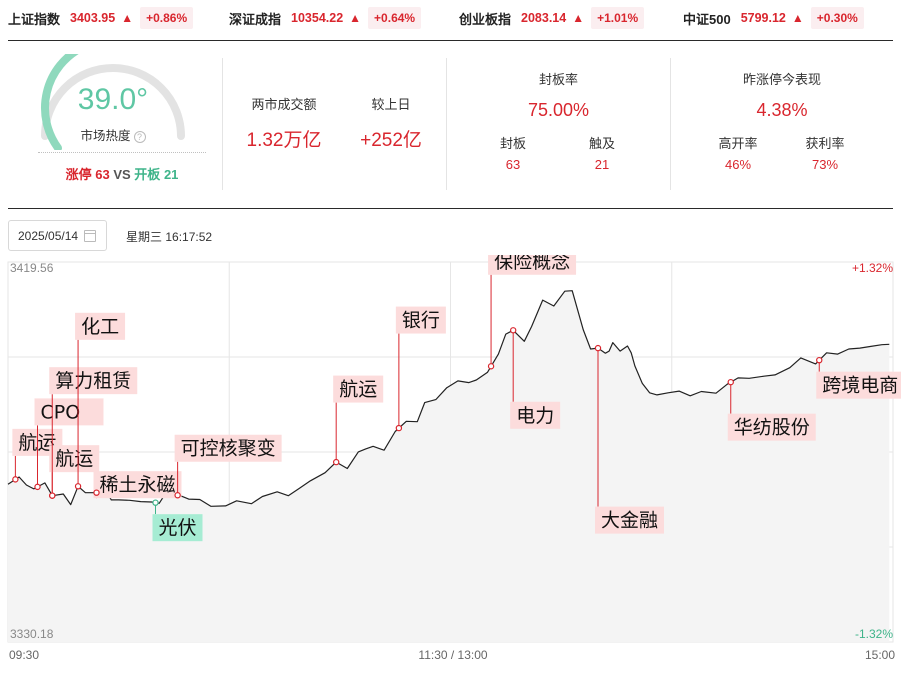 Image resolution: width=901 pixels, height=673 pixels. I want to click on date-value: 2025/05/14, so click(48, 235).